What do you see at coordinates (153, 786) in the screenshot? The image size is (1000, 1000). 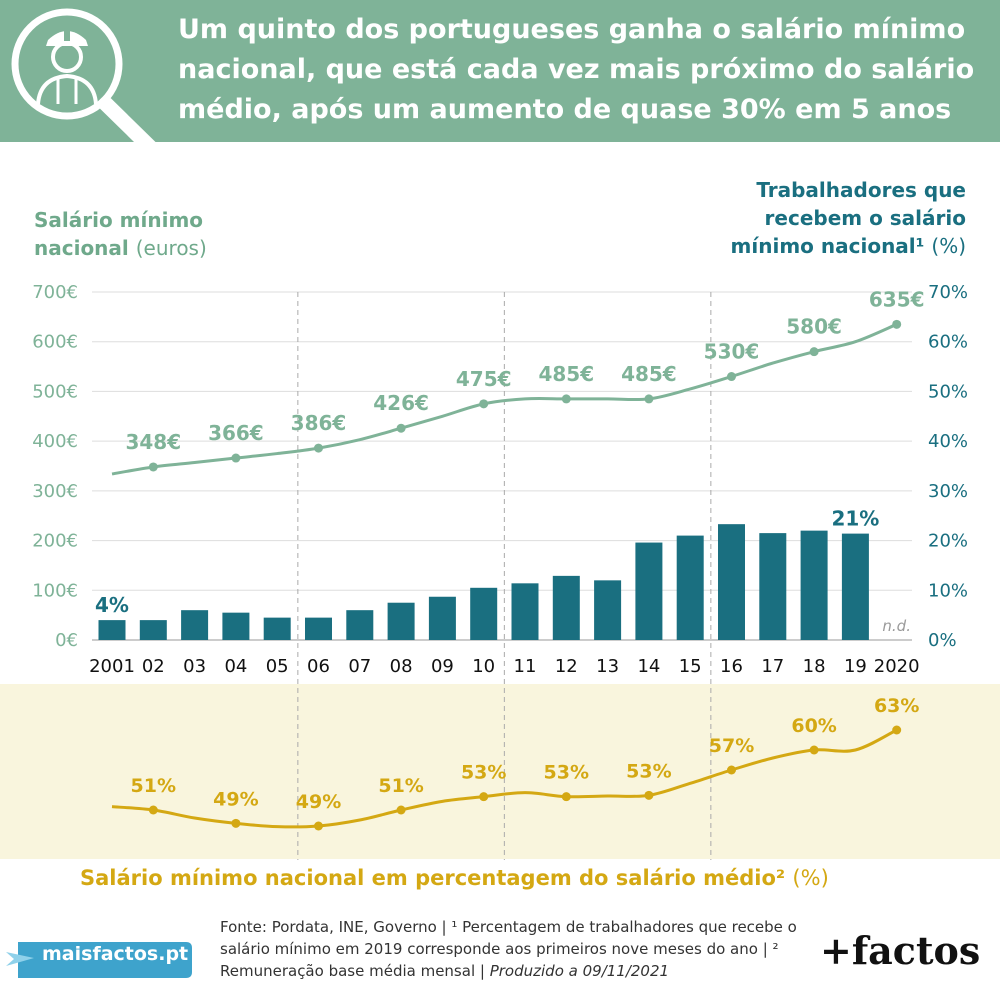 I see `ratio-label: 51%` at bounding box center [153, 786].